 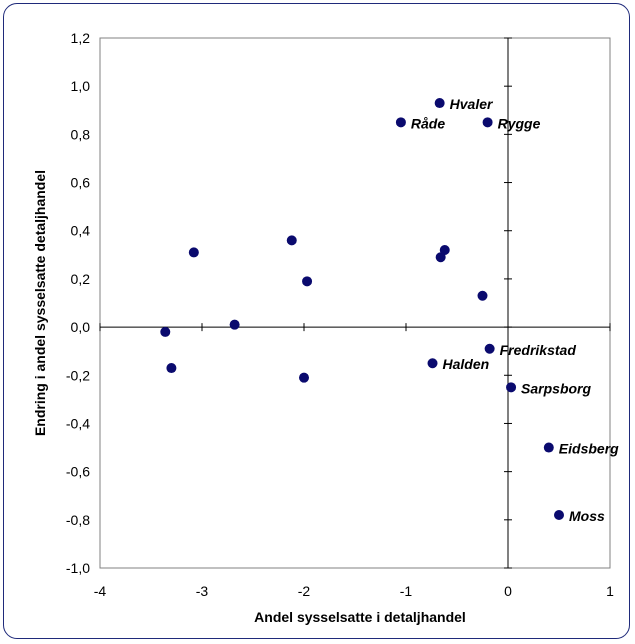 What do you see at coordinates (81, 86) in the screenshot?
I see `y-tick-label: 1,0` at bounding box center [81, 86].